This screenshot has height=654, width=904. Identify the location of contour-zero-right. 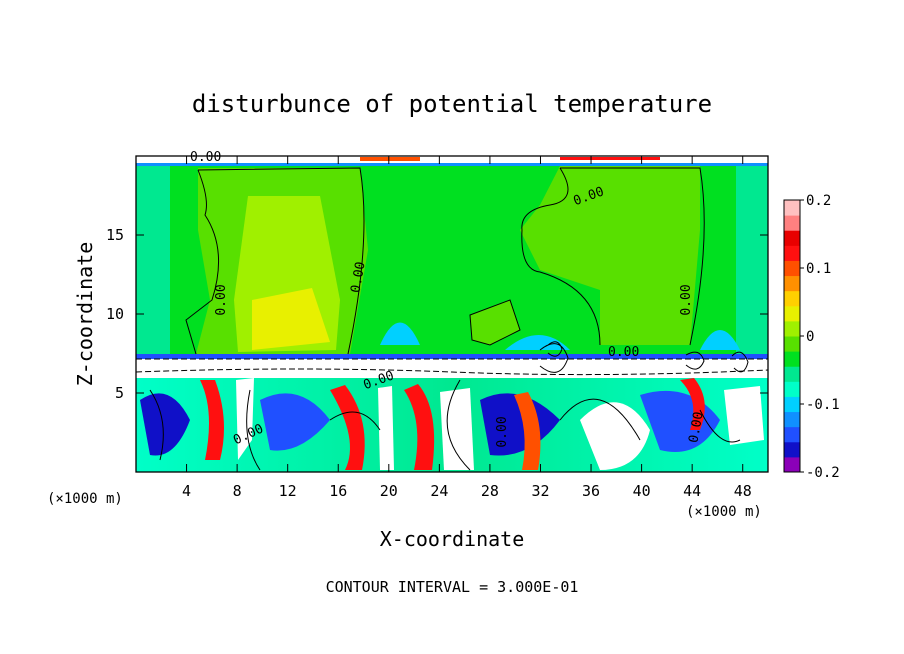
(613, 256).